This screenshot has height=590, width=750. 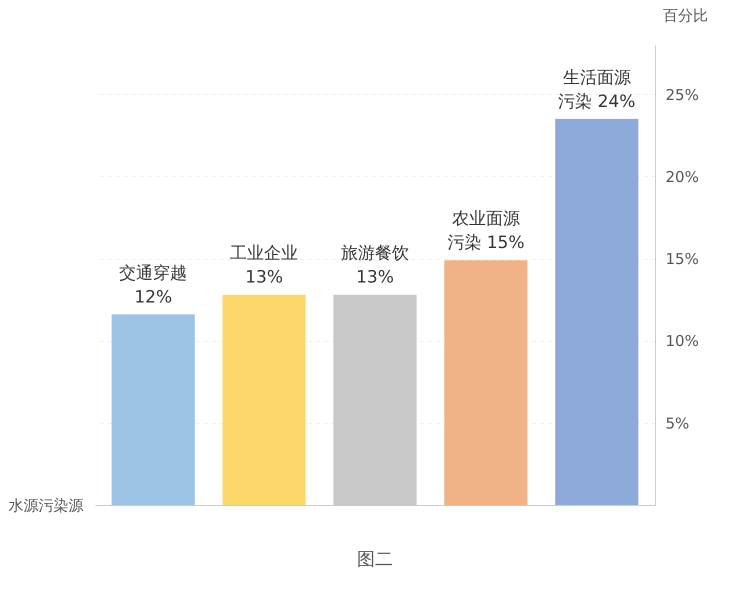 I want to click on category-label: 农业面源污染 15%, so click(x=485, y=231).